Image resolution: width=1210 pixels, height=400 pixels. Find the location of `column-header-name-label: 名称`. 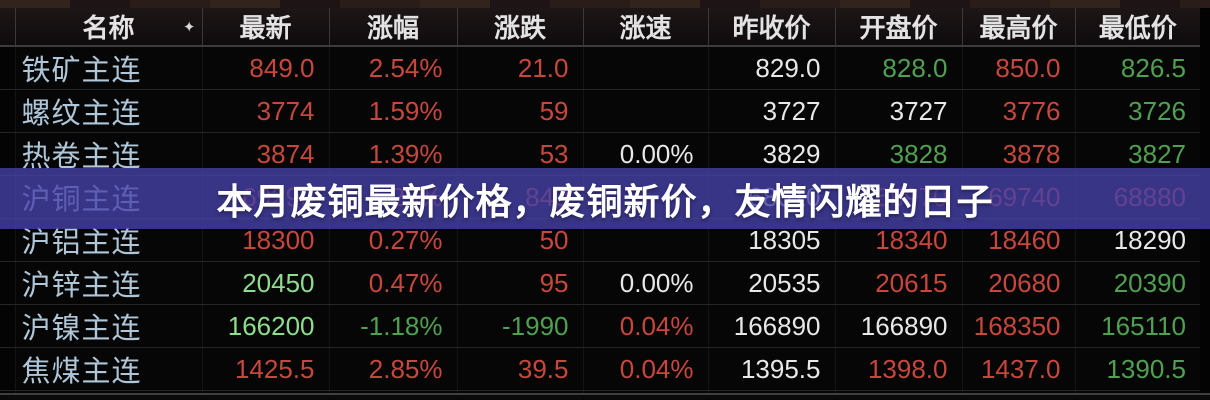

column-header-name-label: 名称 is located at coordinates (108, 28).